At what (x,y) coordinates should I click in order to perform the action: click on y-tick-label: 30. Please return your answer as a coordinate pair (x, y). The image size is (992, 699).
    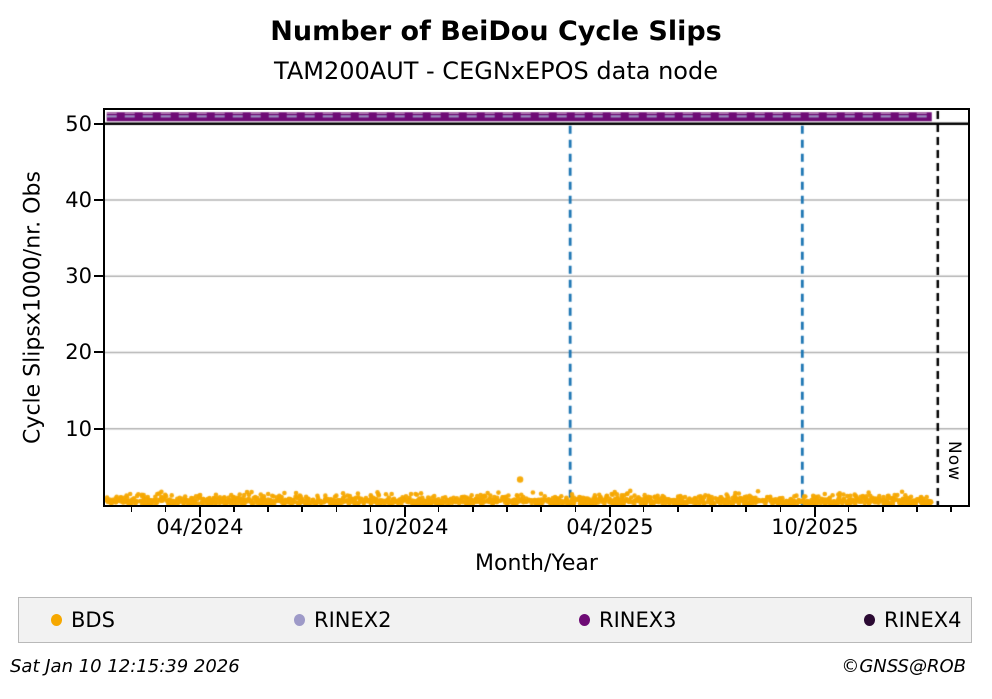
    Looking at the image, I should click on (78, 276).